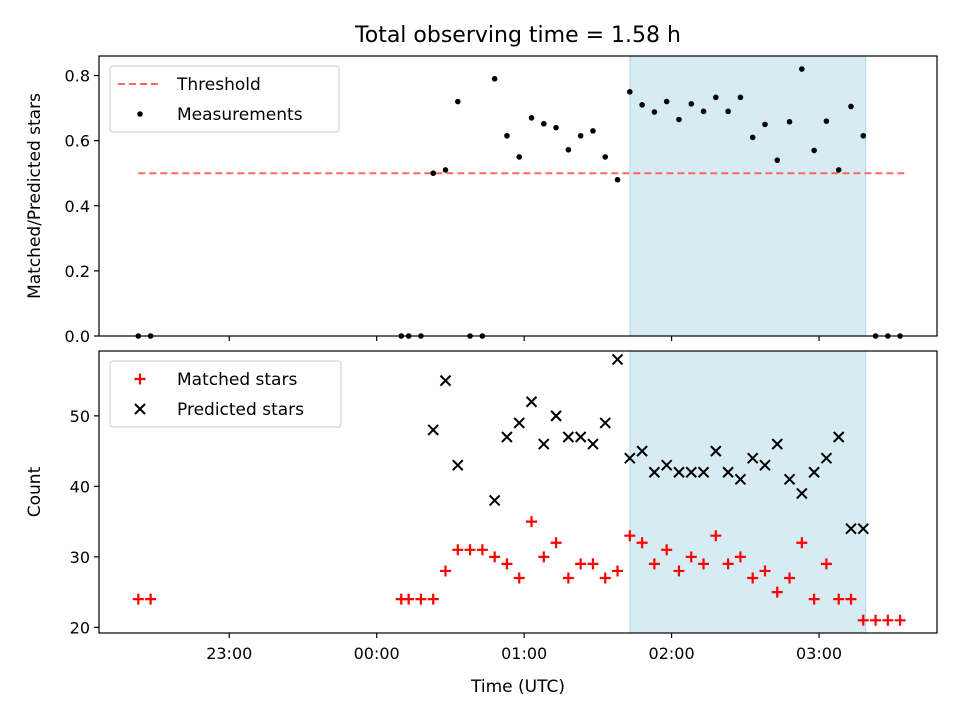  What do you see at coordinates (224, 99) in the screenshot?
I see `top-legend` at bounding box center [224, 99].